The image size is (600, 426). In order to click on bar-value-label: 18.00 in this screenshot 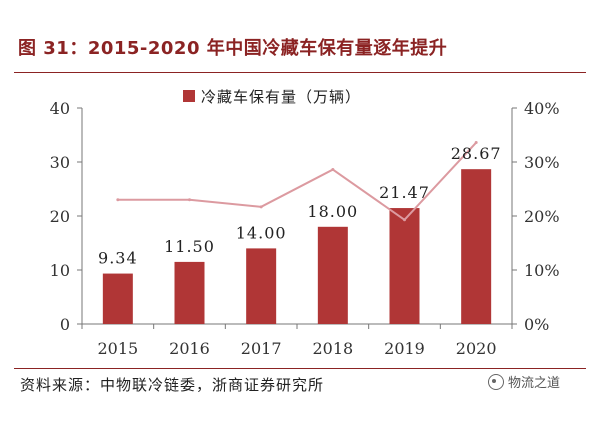, I will do `click(332, 211)`.